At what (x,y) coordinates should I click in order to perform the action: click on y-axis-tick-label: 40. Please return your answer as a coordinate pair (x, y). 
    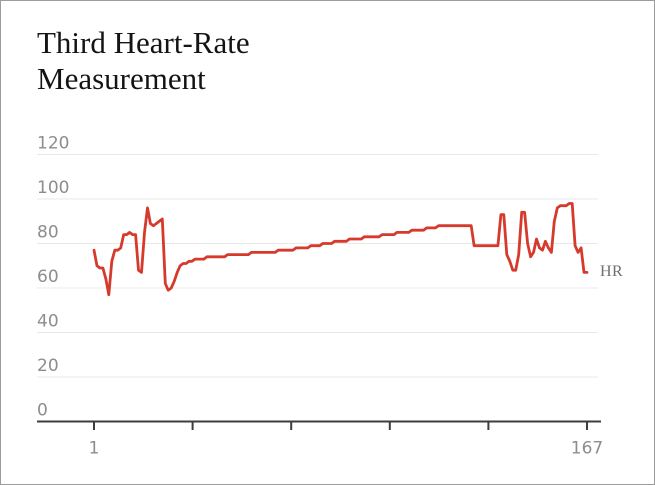
    Looking at the image, I should click on (48, 322).